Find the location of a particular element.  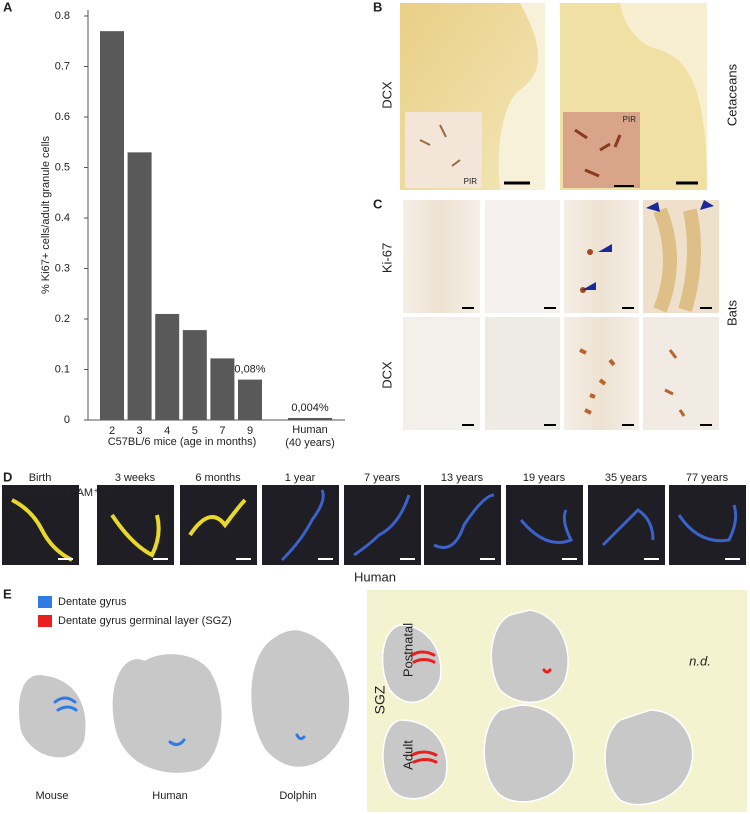

species-label: Mouse is located at coordinates (51, 796).